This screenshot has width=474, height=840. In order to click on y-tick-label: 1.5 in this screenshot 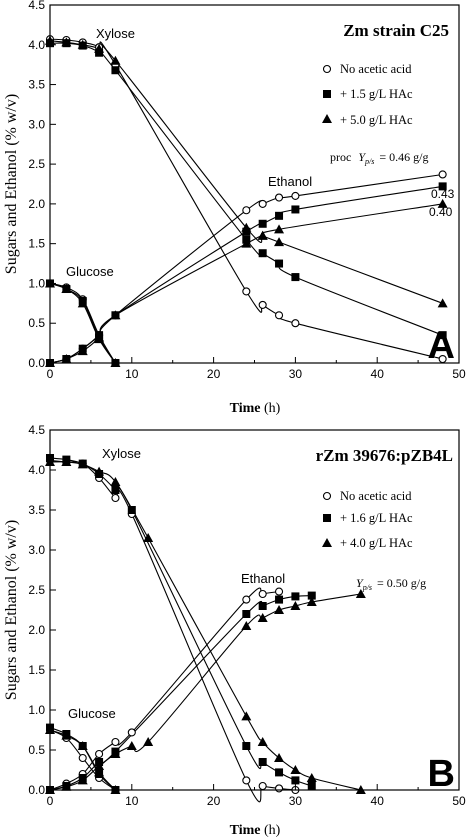, I will do `click(36, 670)`.